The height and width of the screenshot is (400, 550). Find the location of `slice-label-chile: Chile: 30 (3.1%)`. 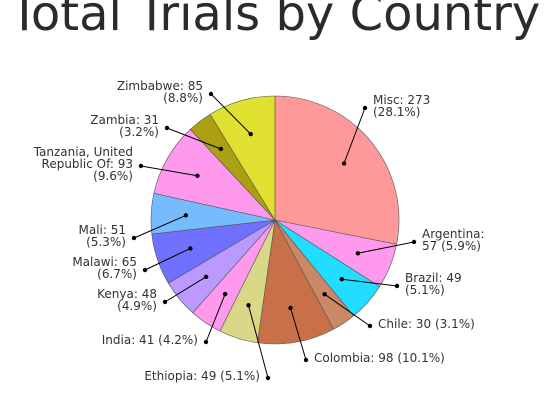

slice-label-chile: Chile: 30 (3.1%) is located at coordinates (426, 324).